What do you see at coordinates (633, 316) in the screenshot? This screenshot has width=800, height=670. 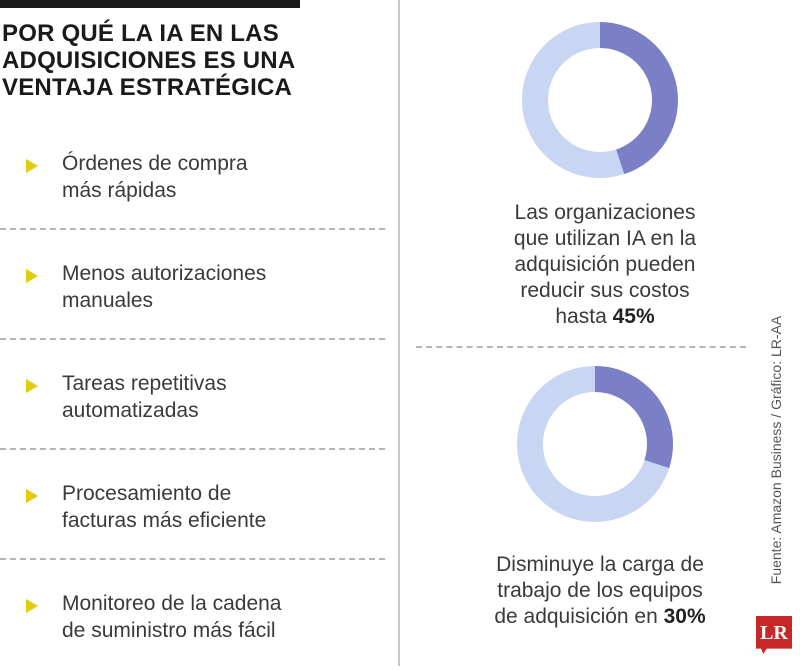 I see `stat-highlight: 45%` at bounding box center [633, 316].